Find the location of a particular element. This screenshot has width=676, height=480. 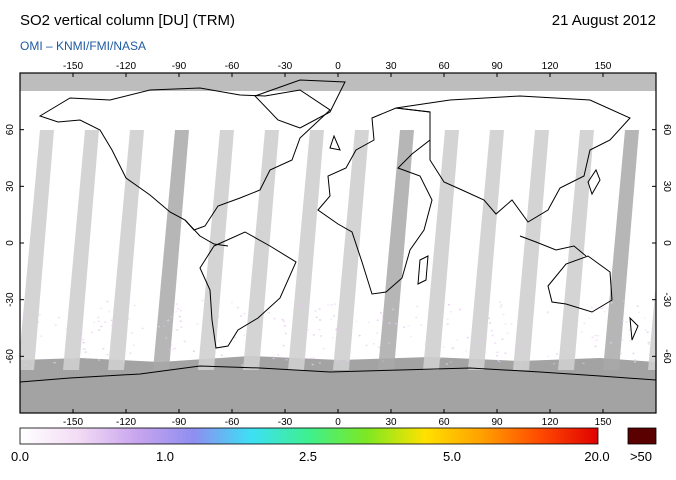

colorbar-label-5: >50 is located at coordinates (641, 456).